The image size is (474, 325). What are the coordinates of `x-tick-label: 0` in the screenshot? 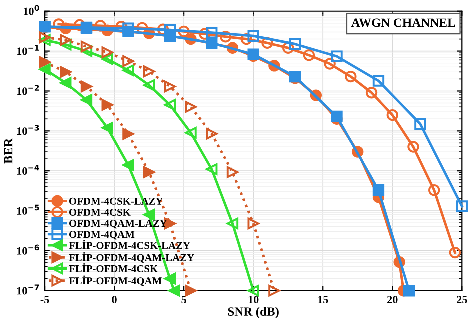 It's located at (114, 300).